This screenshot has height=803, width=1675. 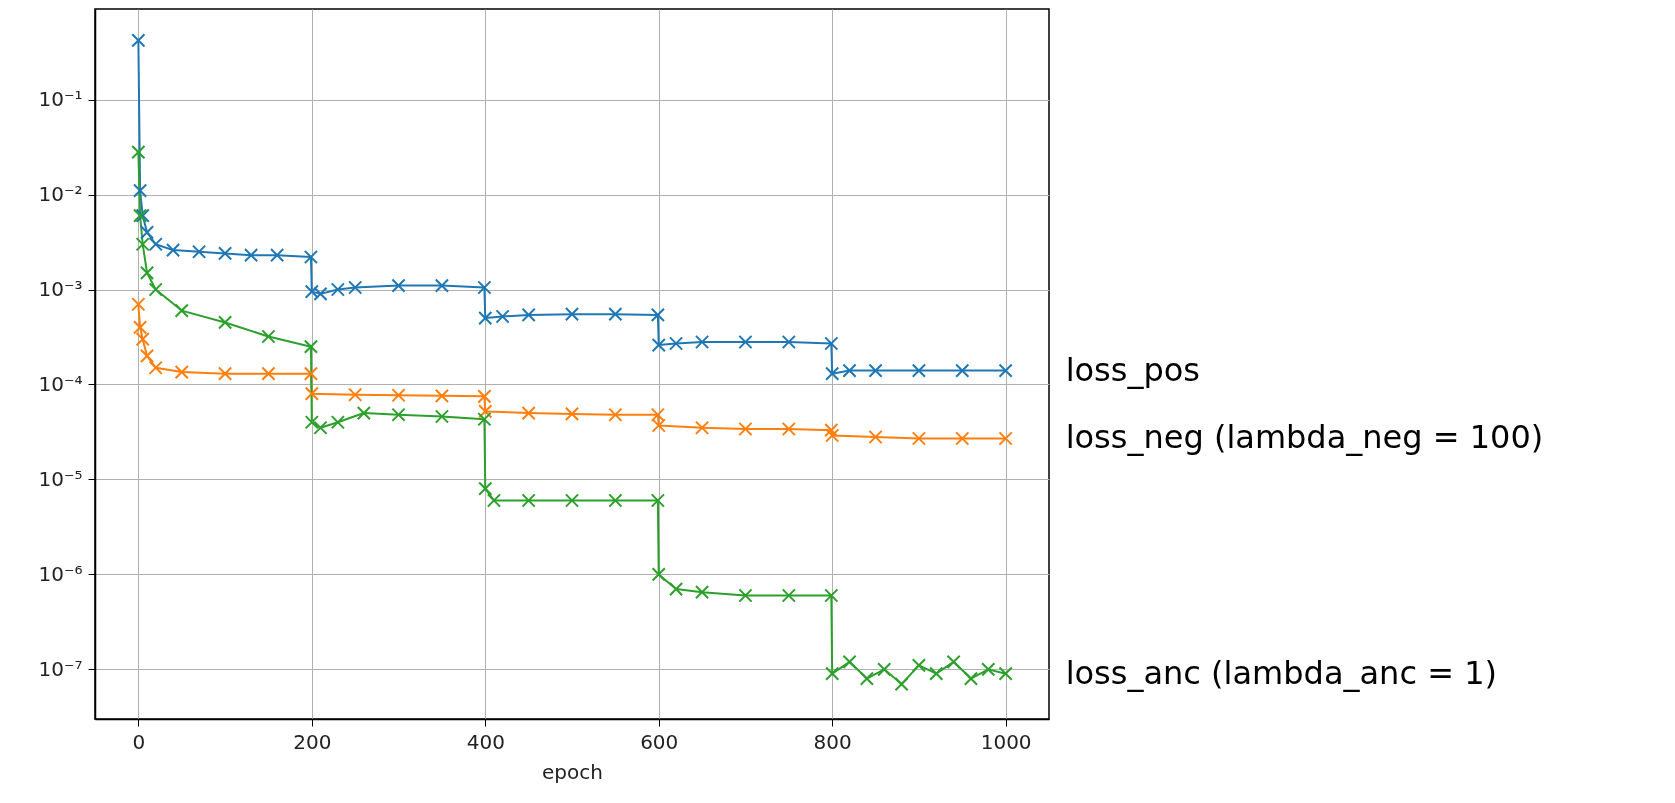 What do you see at coordinates (60, 383) in the screenshot?
I see `y-tick-label: 10⁻⁴` at bounding box center [60, 383].